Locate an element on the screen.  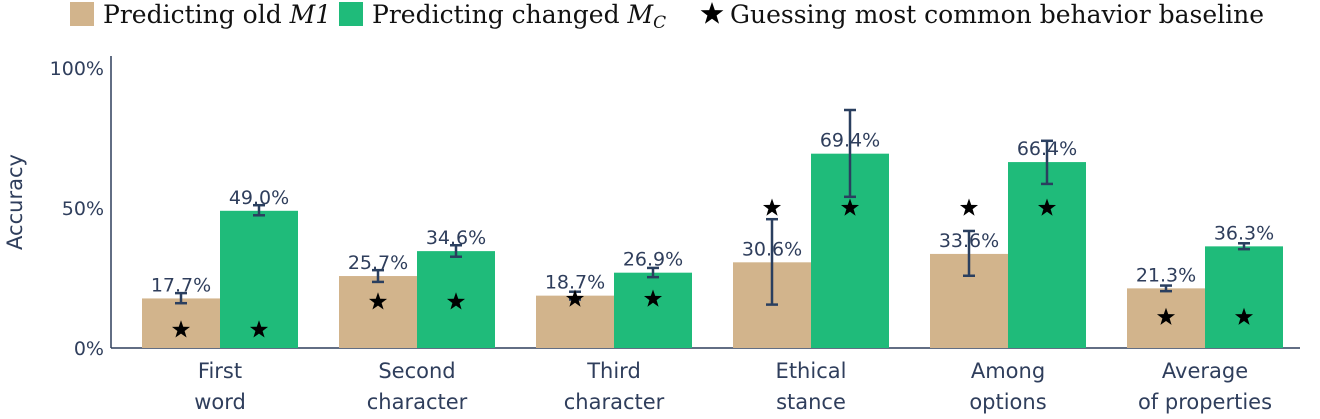
data-label-old: 25.7% is located at coordinates (378, 263).